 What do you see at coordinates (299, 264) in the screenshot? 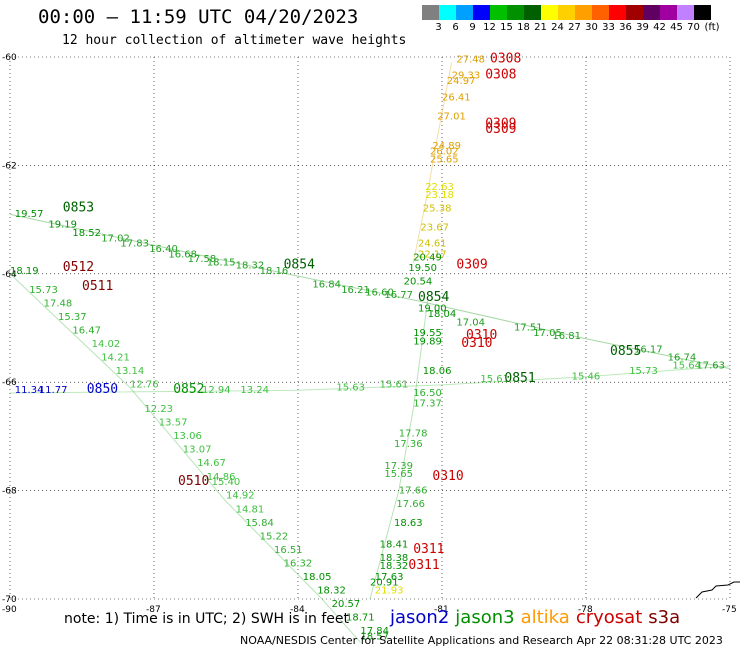
I see `pass-time-label: 0854` at bounding box center [299, 264].